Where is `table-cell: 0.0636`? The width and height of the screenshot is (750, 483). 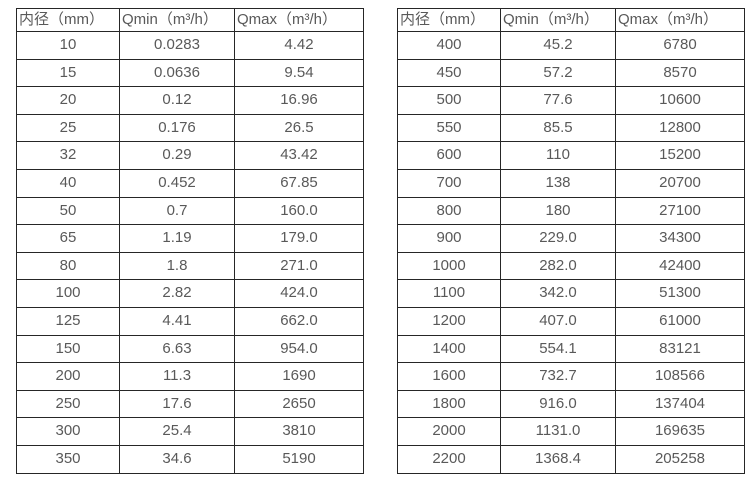
table-cell: 0.0636 is located at coordinates (177, 73).